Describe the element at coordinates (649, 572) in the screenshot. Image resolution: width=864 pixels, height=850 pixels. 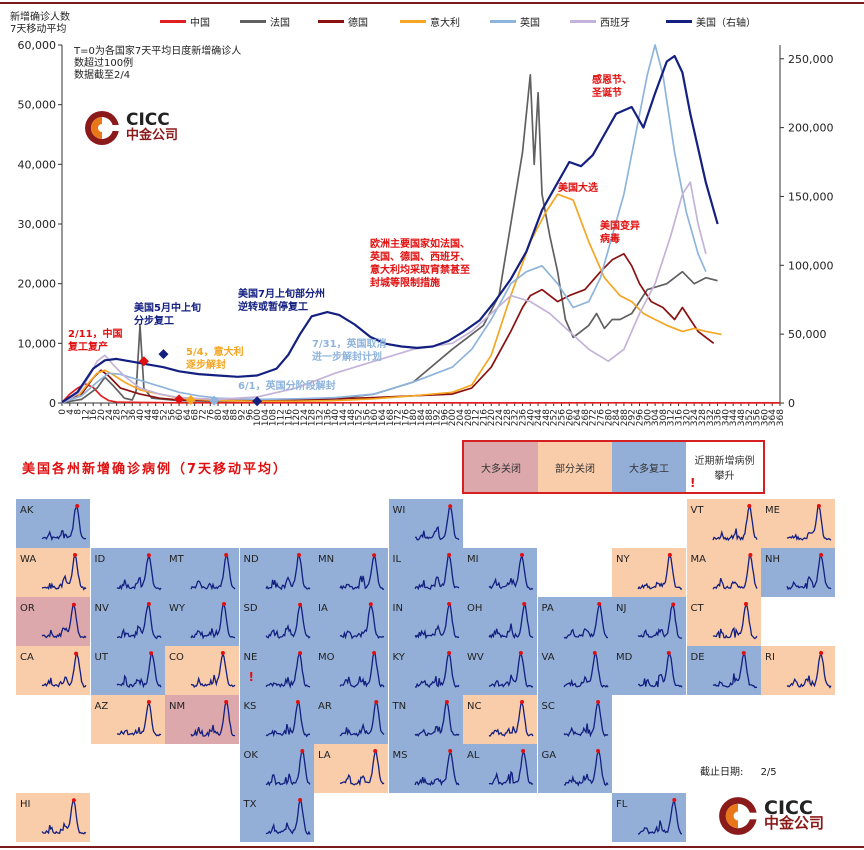
I see `state-cell-ny: NY` at that location.